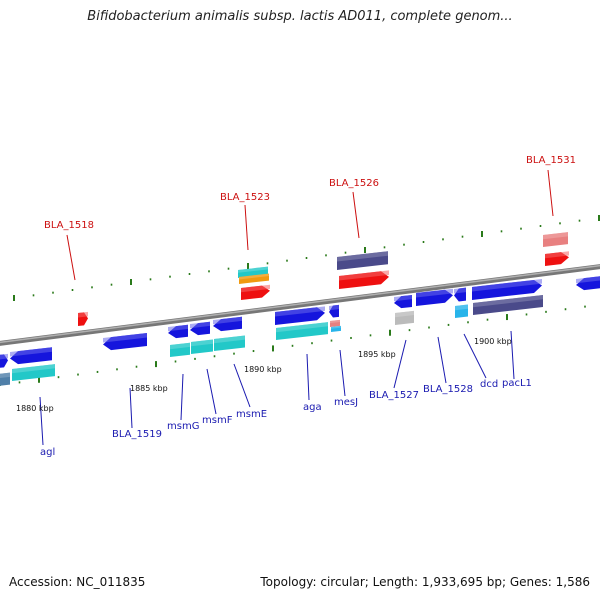 This screenshot has height=600, width=600. I want to click on gene-label-agl: agl, so click(47, 452).